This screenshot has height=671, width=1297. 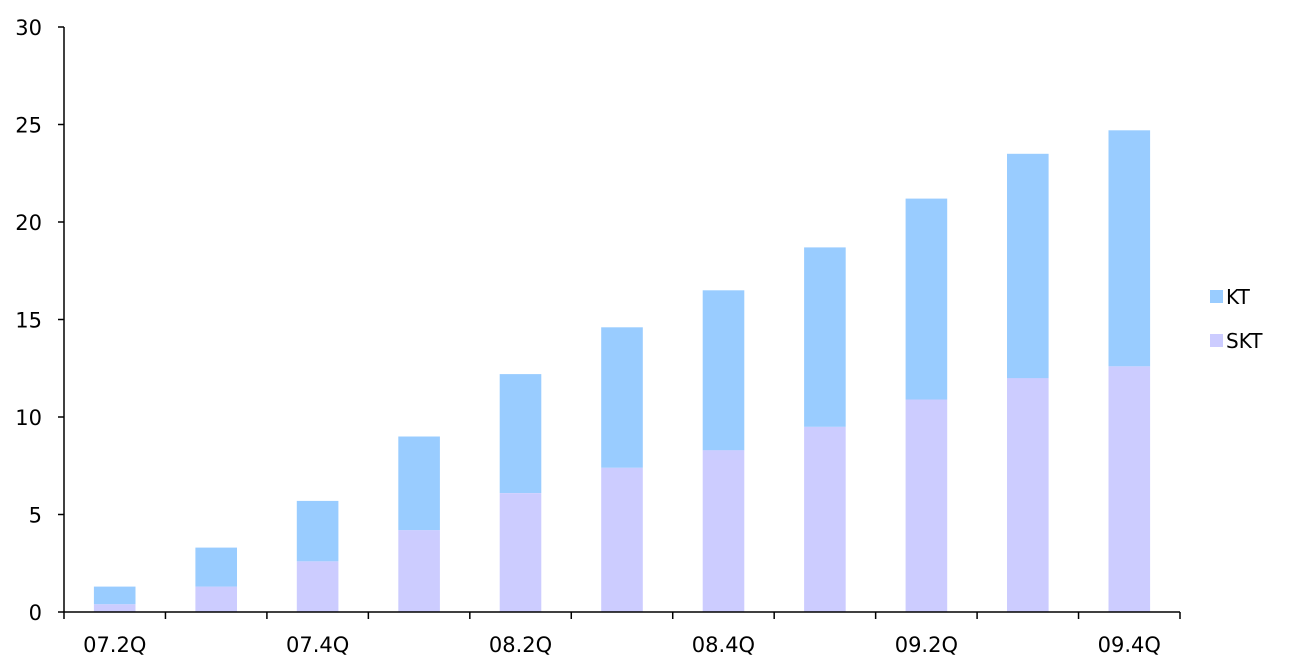 What do you see at coordinates (825, 519) in the screenshot?
I see `bar-skt-09-1Q` at bounding box center [825, 519].